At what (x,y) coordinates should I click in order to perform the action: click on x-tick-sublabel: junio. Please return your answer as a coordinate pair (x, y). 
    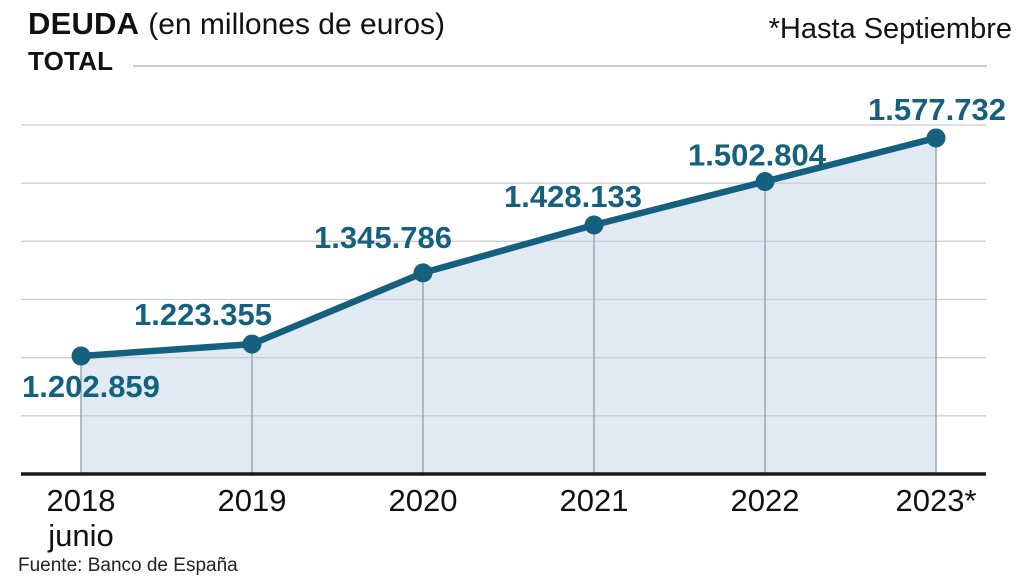
    Looking at the image, I should click on (80, 535).